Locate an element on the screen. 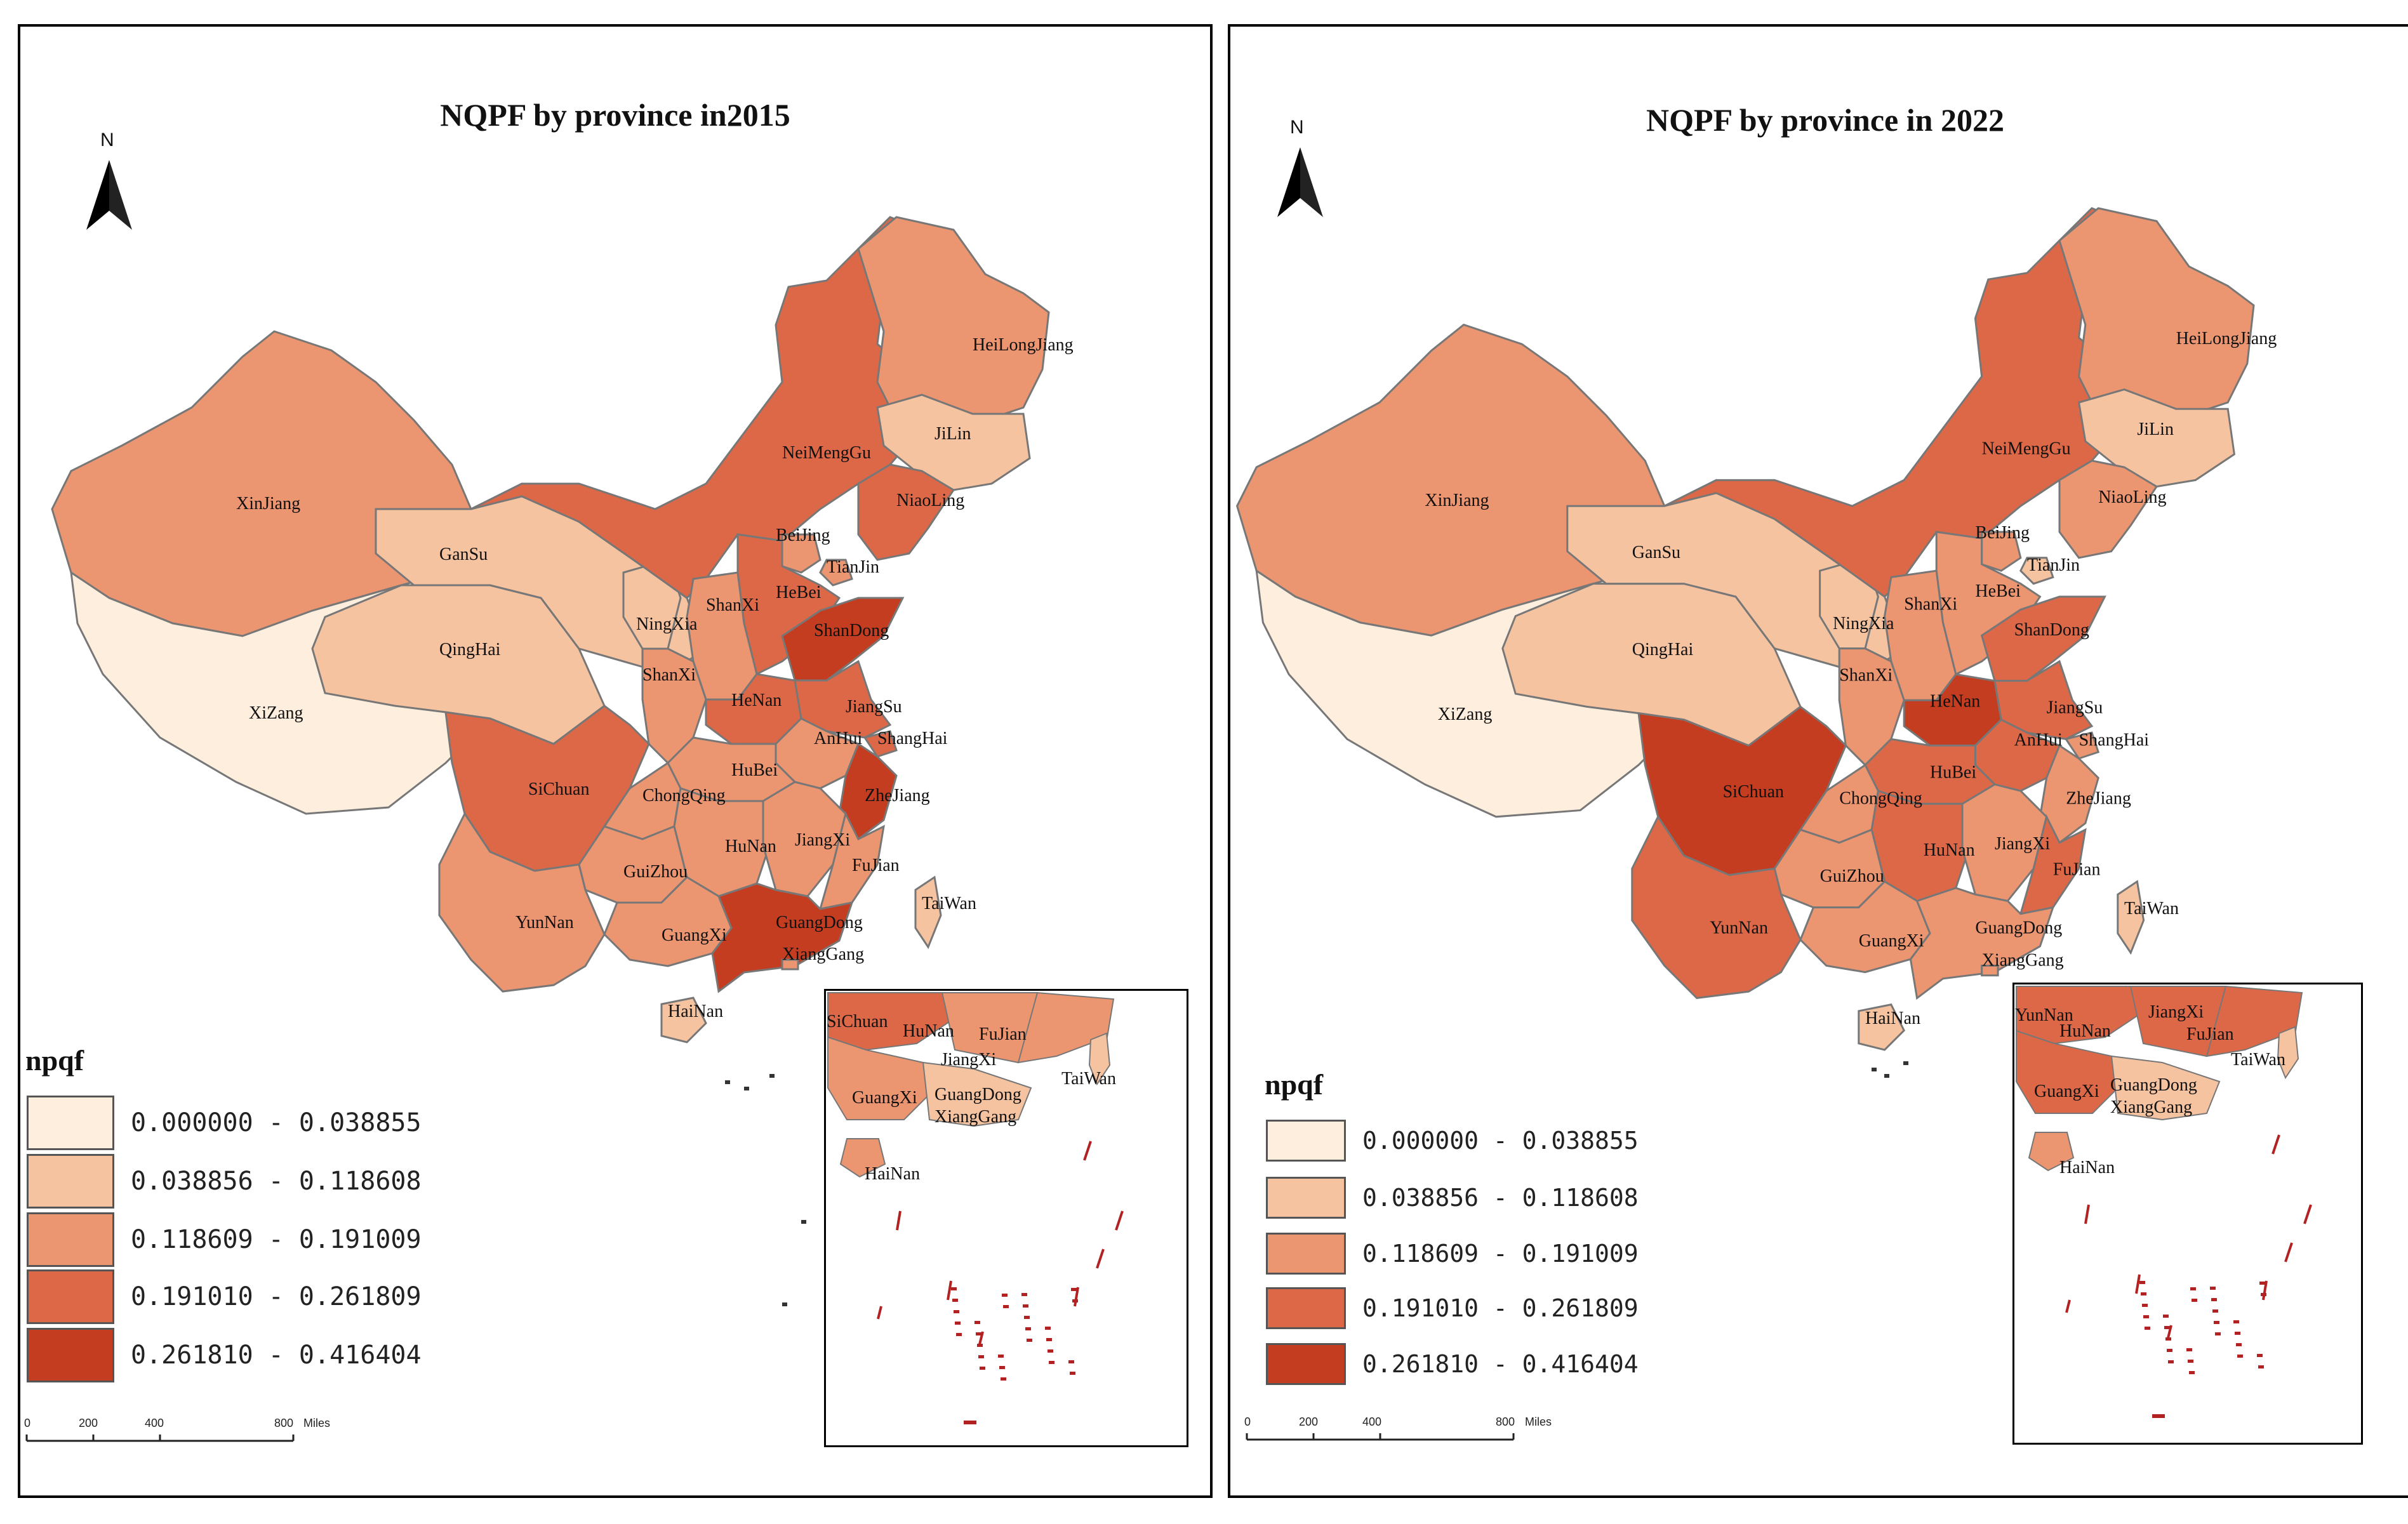 The image size is (2408, 1524). province-label: HeNan is located at coordinates (1955, 701).